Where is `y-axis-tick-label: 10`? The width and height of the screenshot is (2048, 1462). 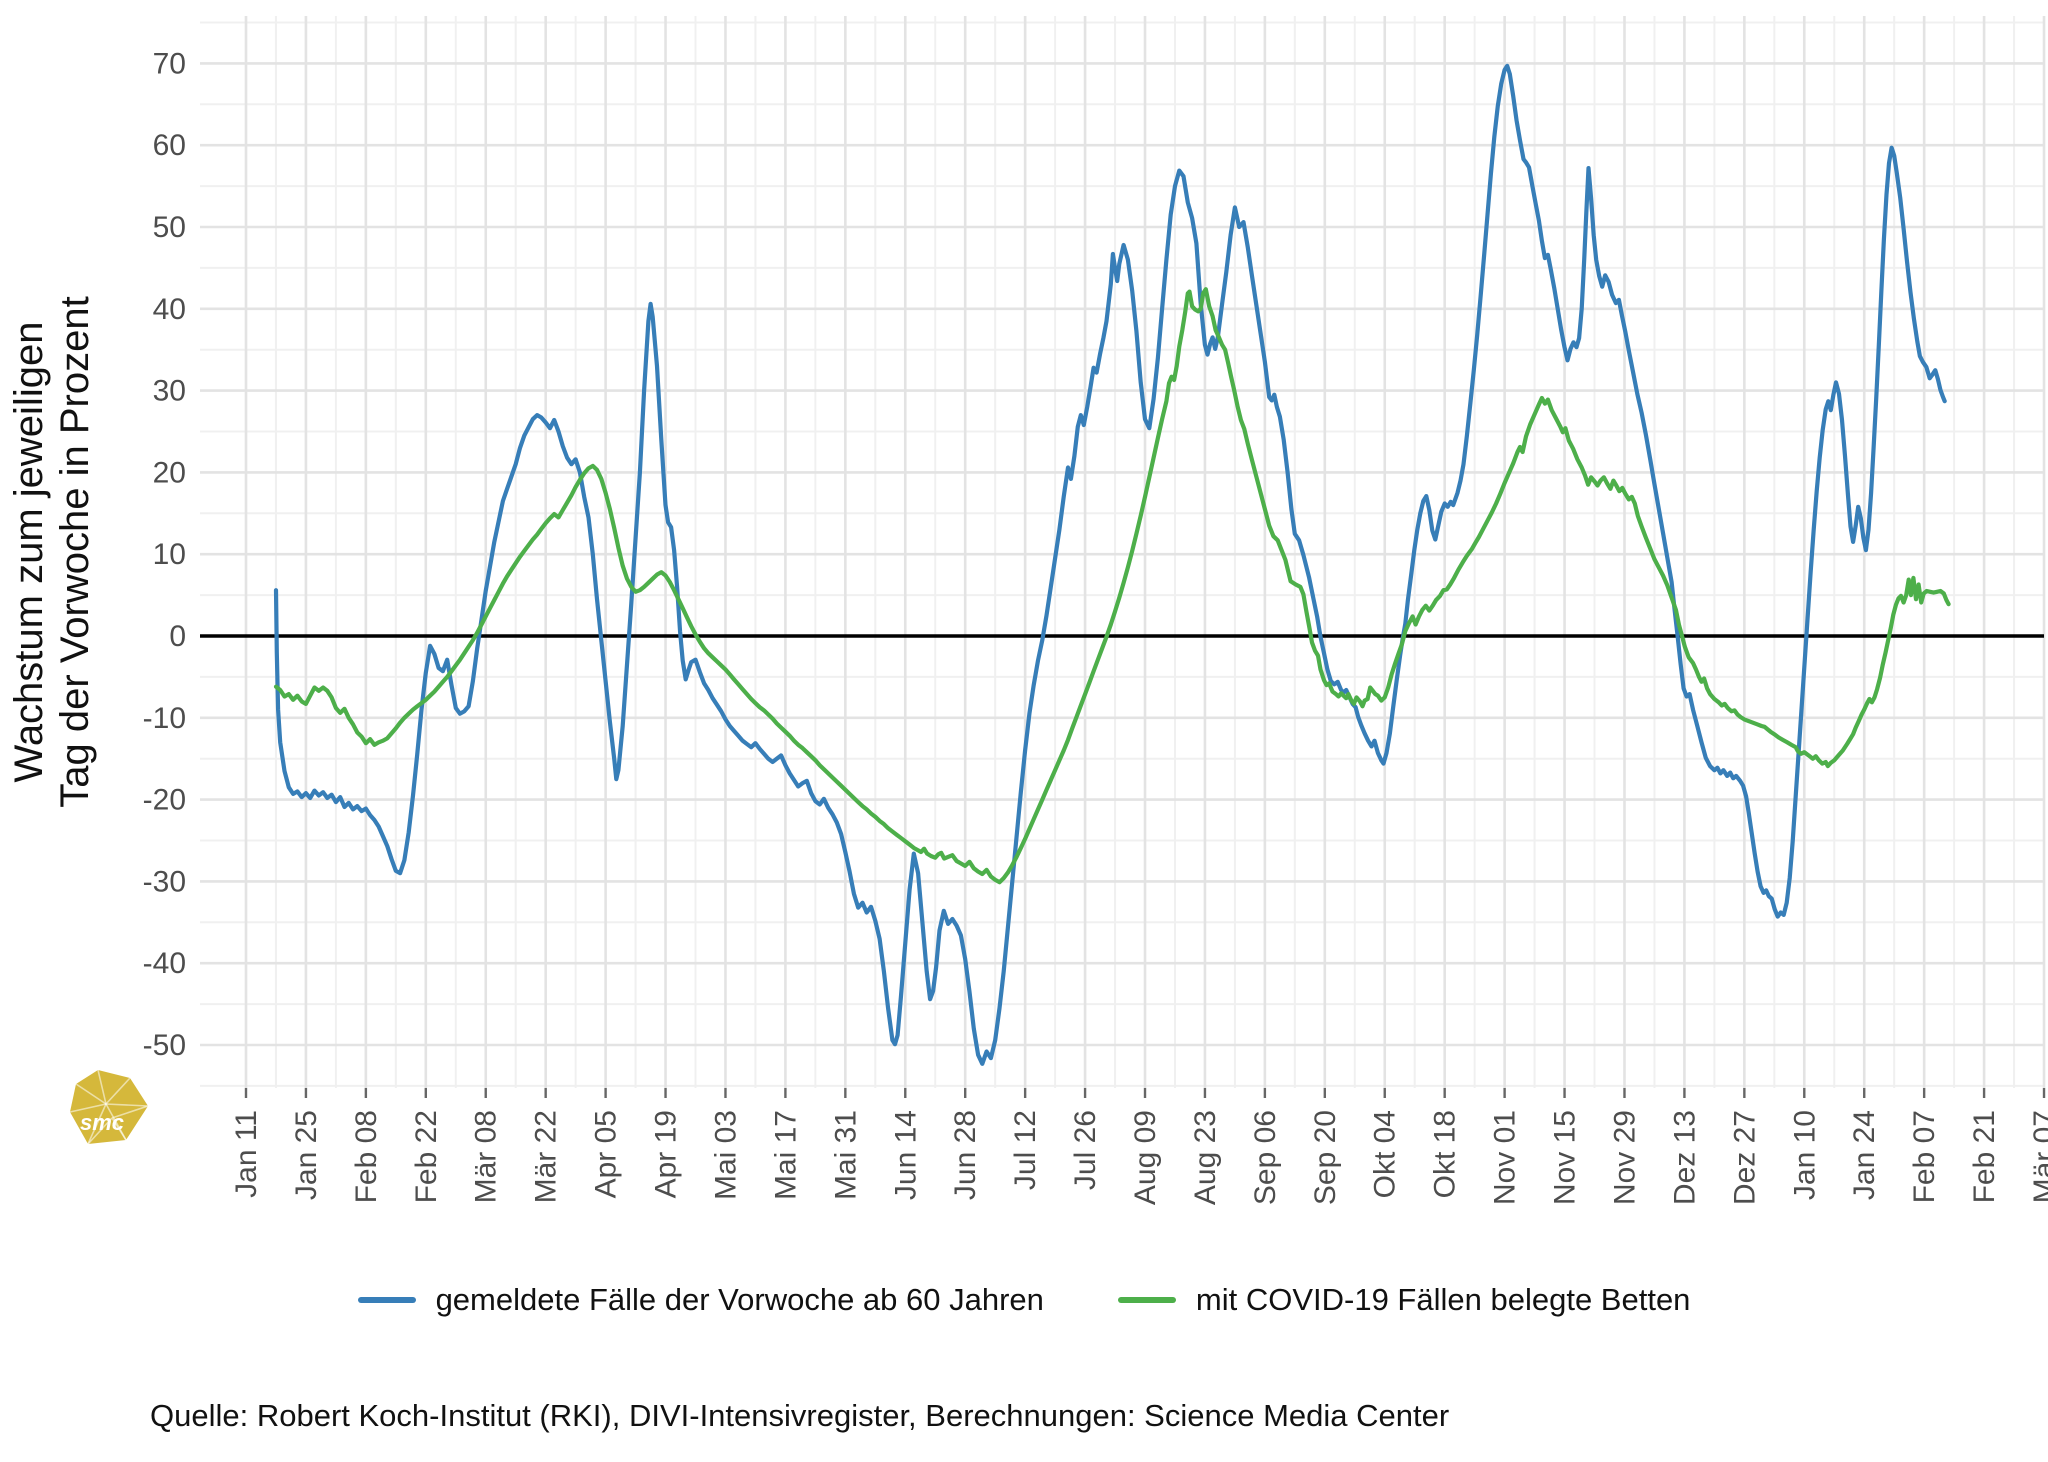
y-axis-tick-label: 10 is located at coordinates (169, 554).